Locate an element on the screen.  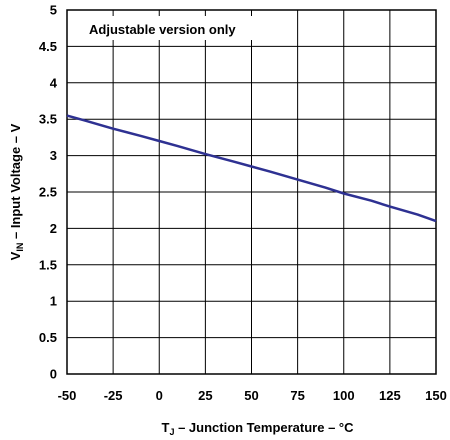
x-tick-label: -50 is located at coordinates (67, 395).